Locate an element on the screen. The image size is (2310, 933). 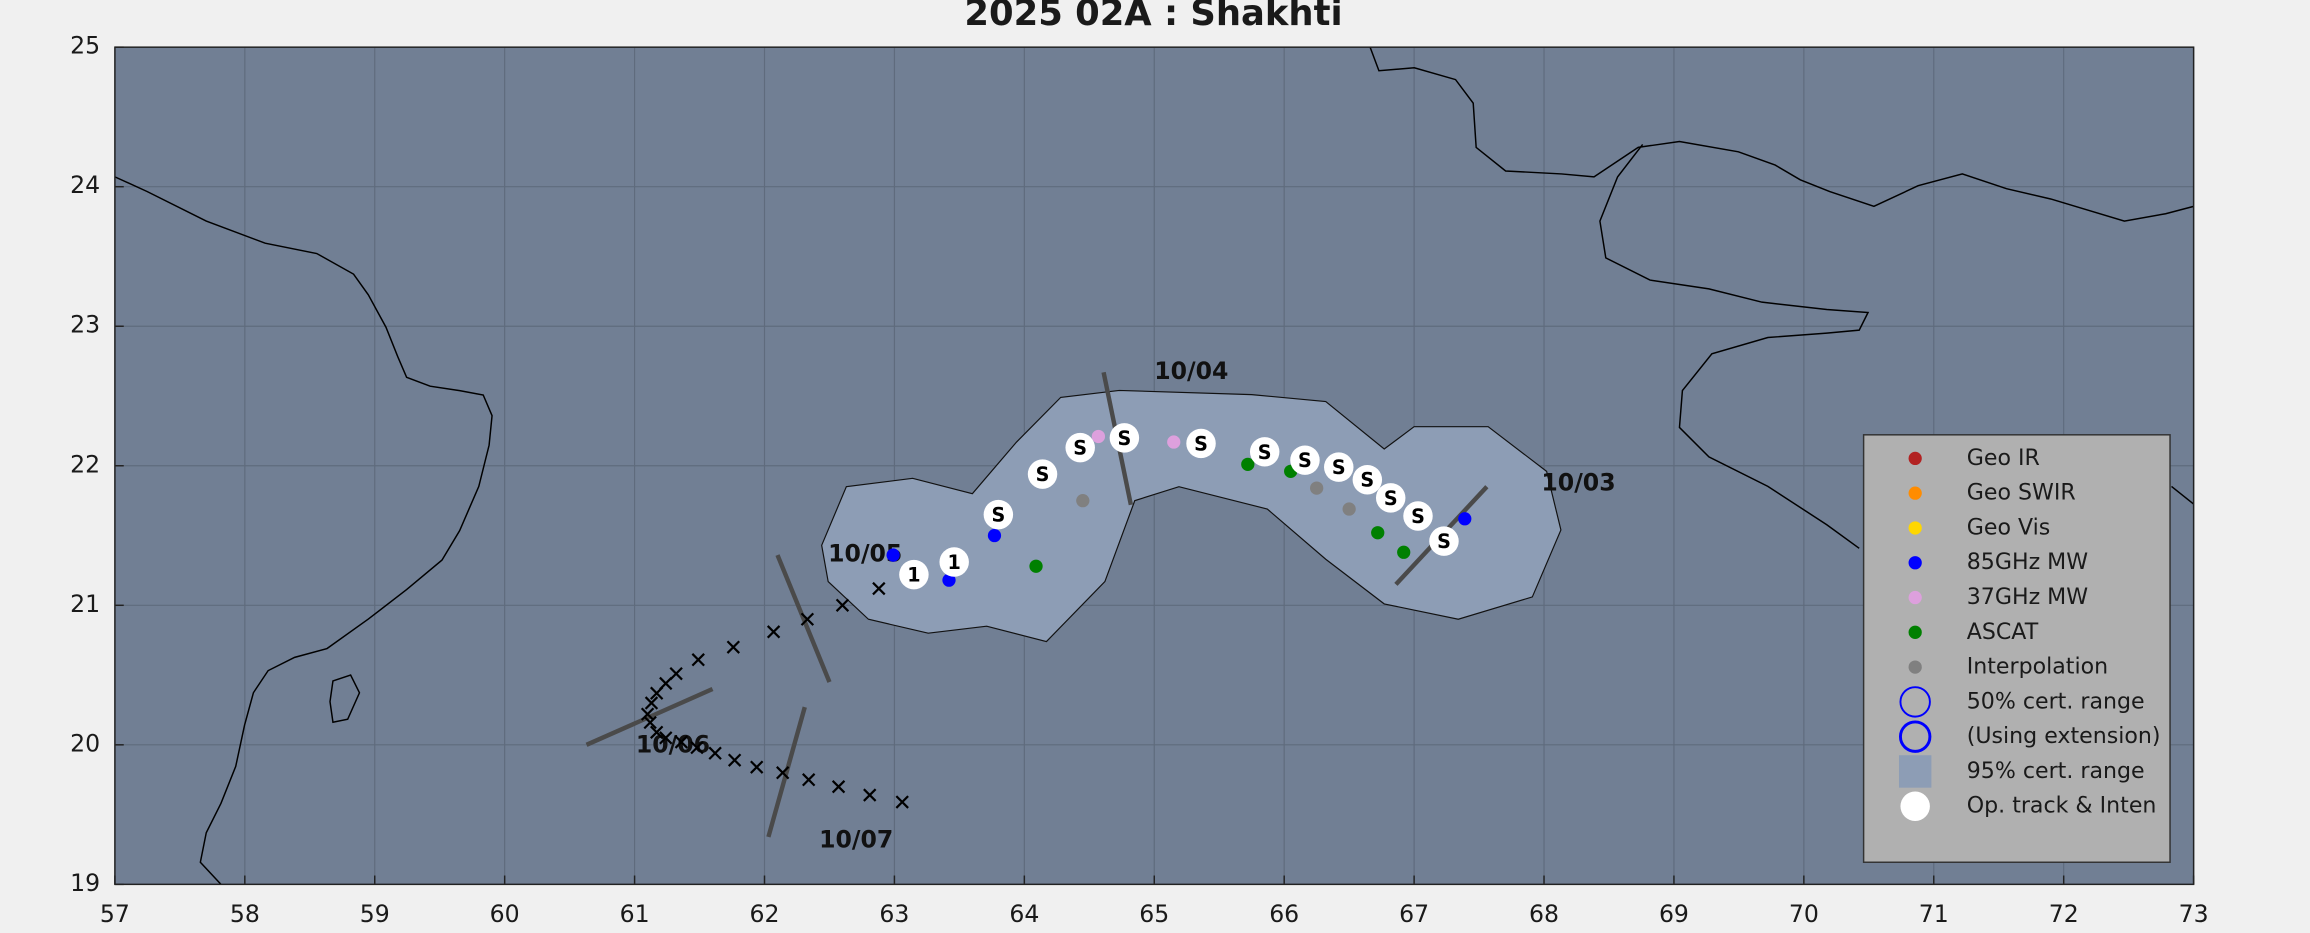
legend-label: Geo IR is located at coordinates (2003, 458).